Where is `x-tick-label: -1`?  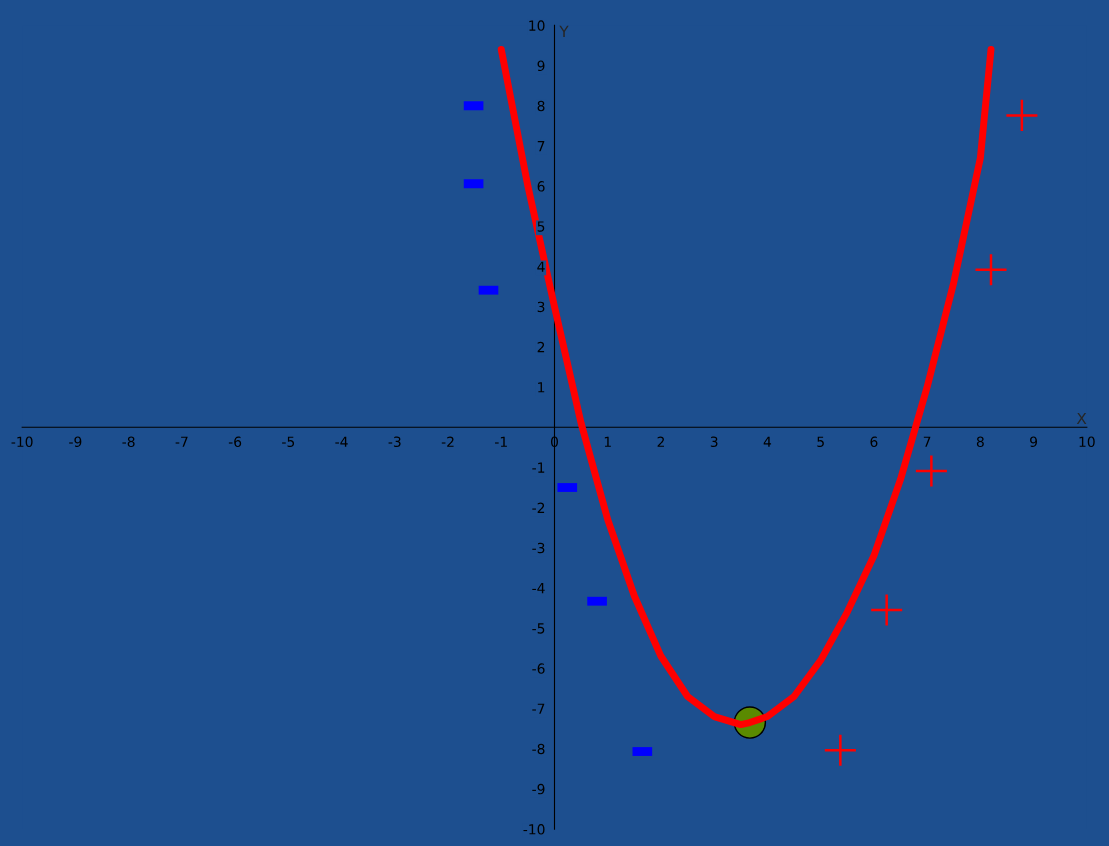 x-tick-label: -1 is located at coordinates (501, 441).